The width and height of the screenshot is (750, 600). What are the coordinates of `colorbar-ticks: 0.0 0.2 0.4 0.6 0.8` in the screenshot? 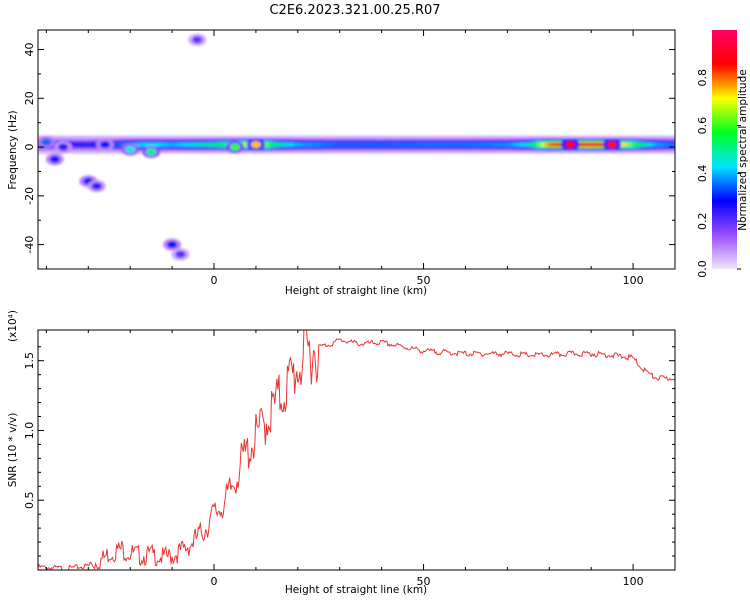 It's located at (718, 173).